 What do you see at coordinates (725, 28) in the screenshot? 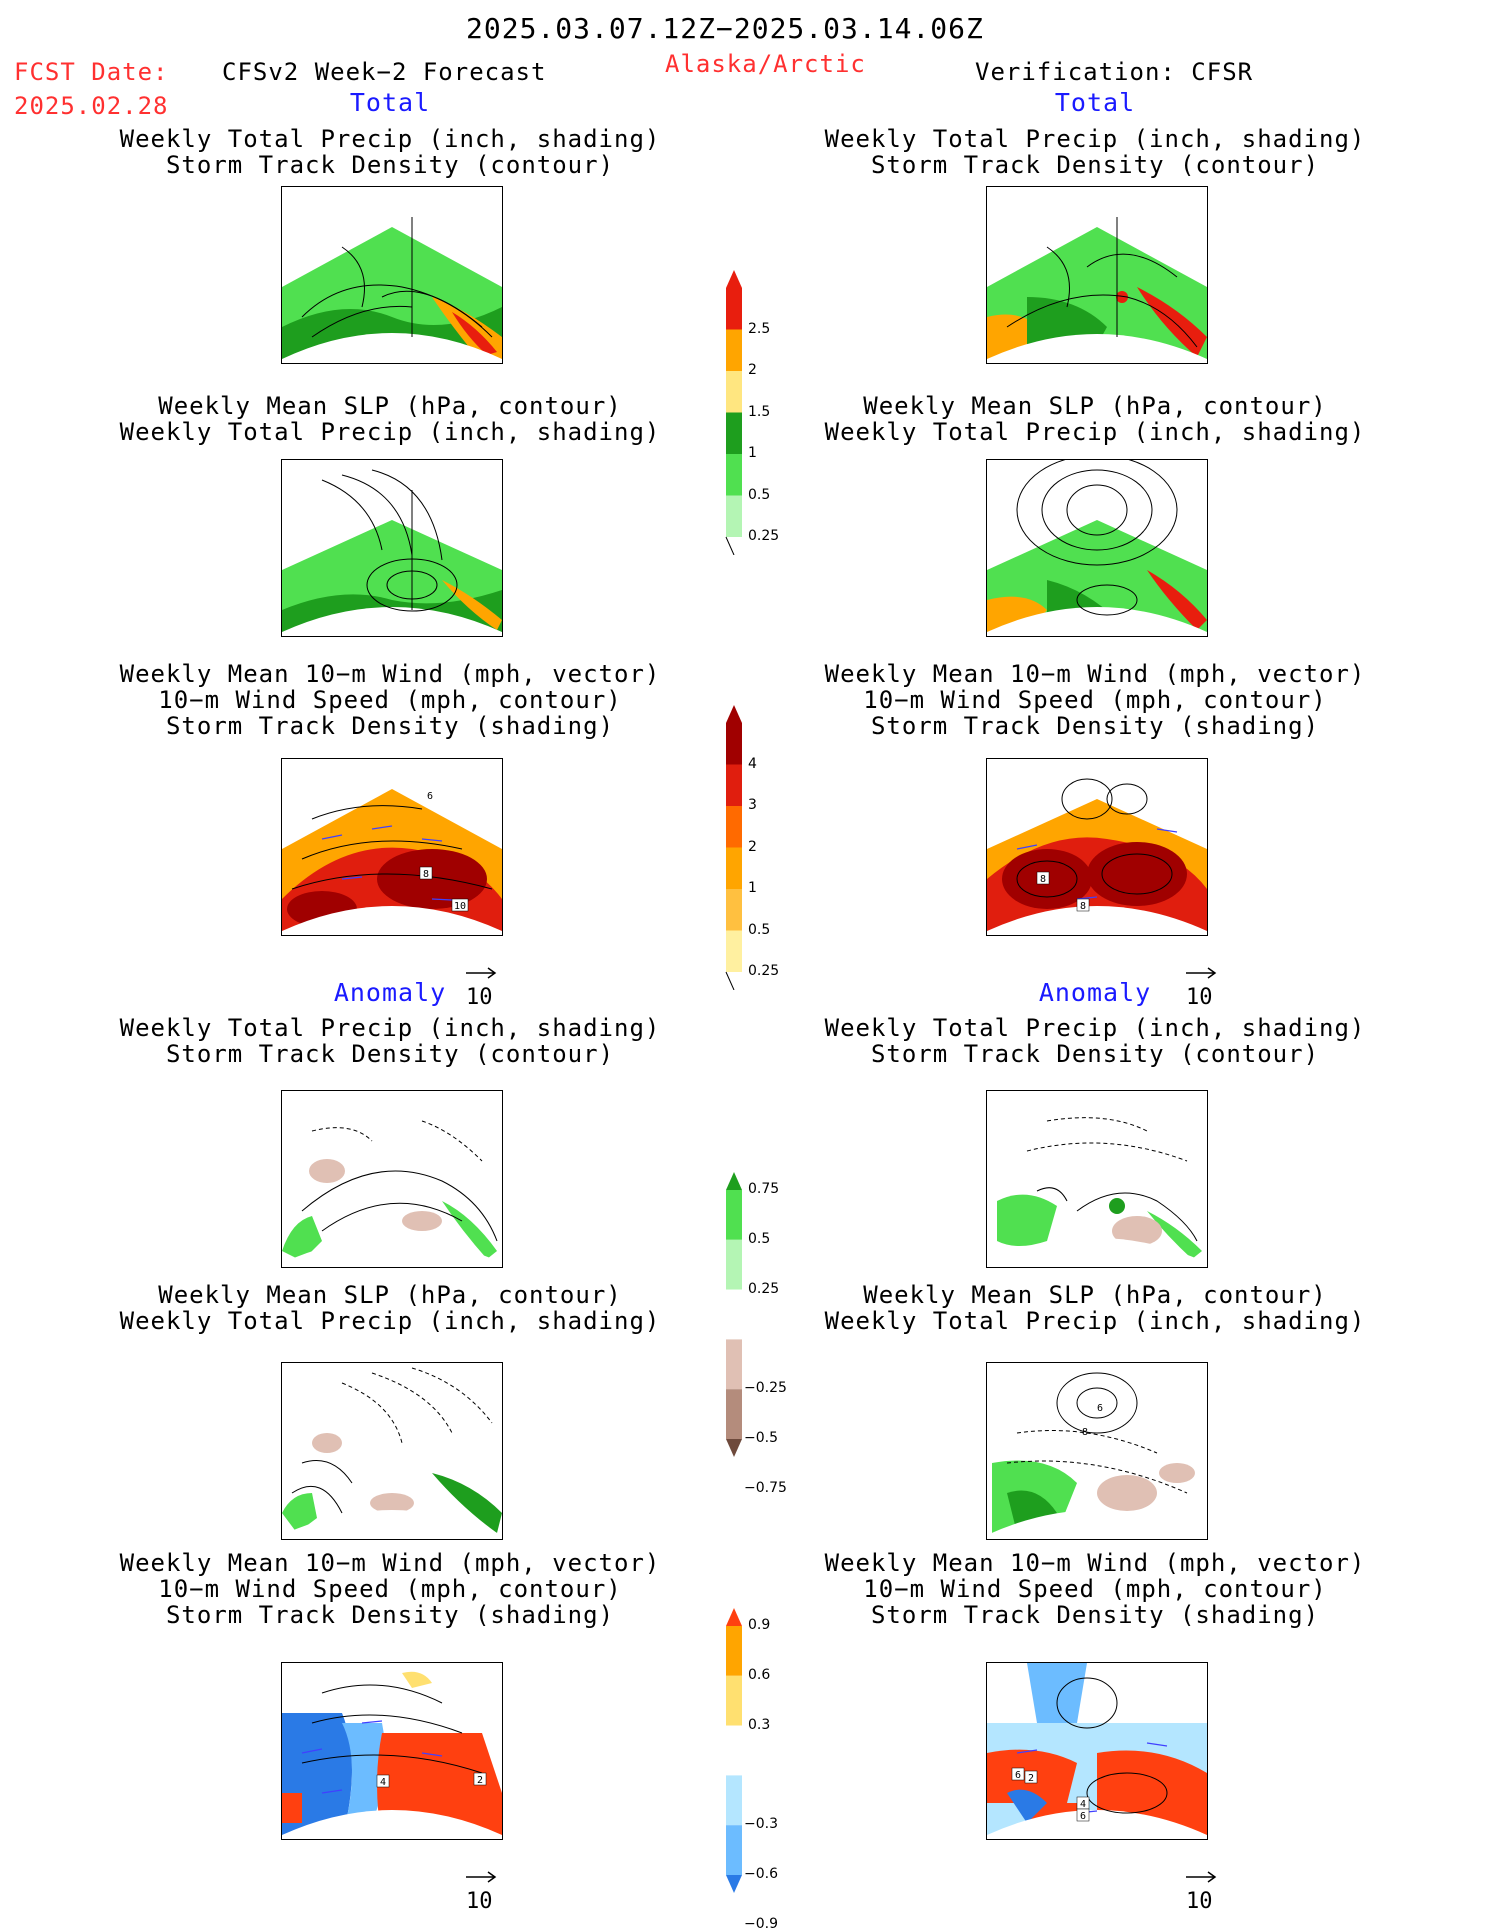
I see `date-range-title: 2025.03.07.12Z−2025.03.14.06Z` at bounding box center [725, 28].